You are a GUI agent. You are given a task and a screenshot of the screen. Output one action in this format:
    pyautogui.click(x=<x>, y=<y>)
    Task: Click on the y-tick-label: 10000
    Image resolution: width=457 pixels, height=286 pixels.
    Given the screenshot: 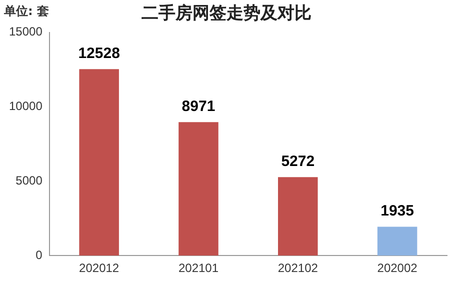 What is the action you would take?
    pyautogui.click(x=25, y=106)
    